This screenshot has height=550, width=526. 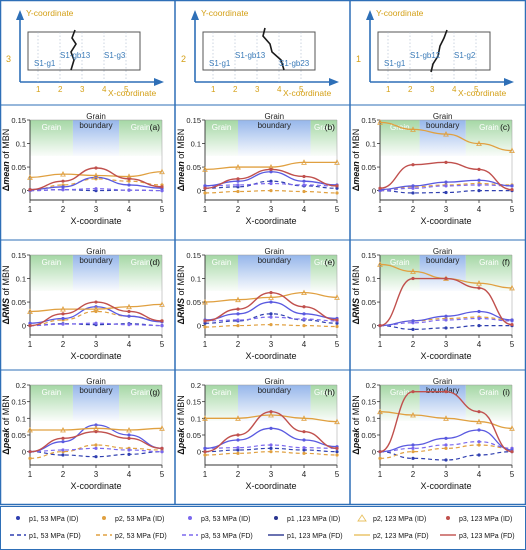 I want to click on x-tick-label: 5, so click(x=162, y=344).